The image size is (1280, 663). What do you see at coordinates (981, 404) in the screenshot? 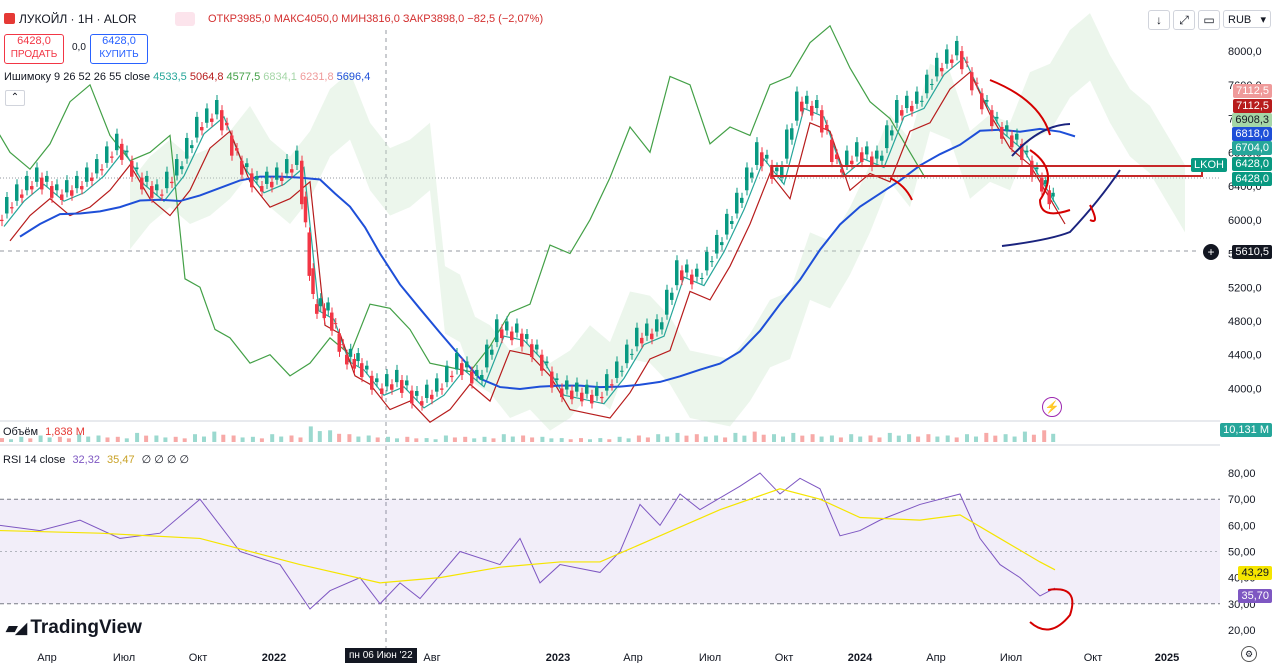
I see `drawn-red-annotations` at bounding box center [981, 404].